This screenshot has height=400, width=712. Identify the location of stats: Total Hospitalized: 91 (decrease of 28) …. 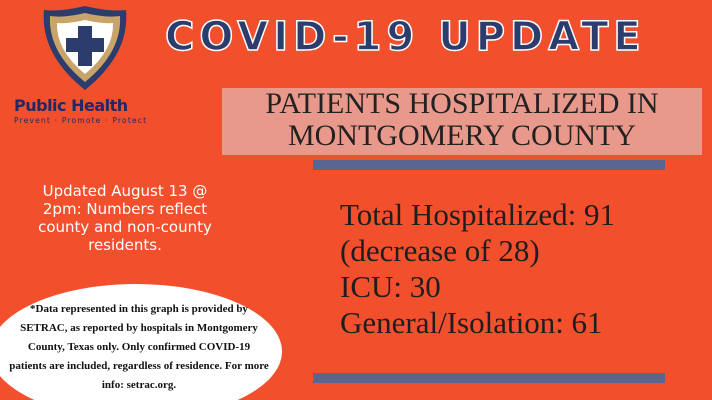
(477, 269).